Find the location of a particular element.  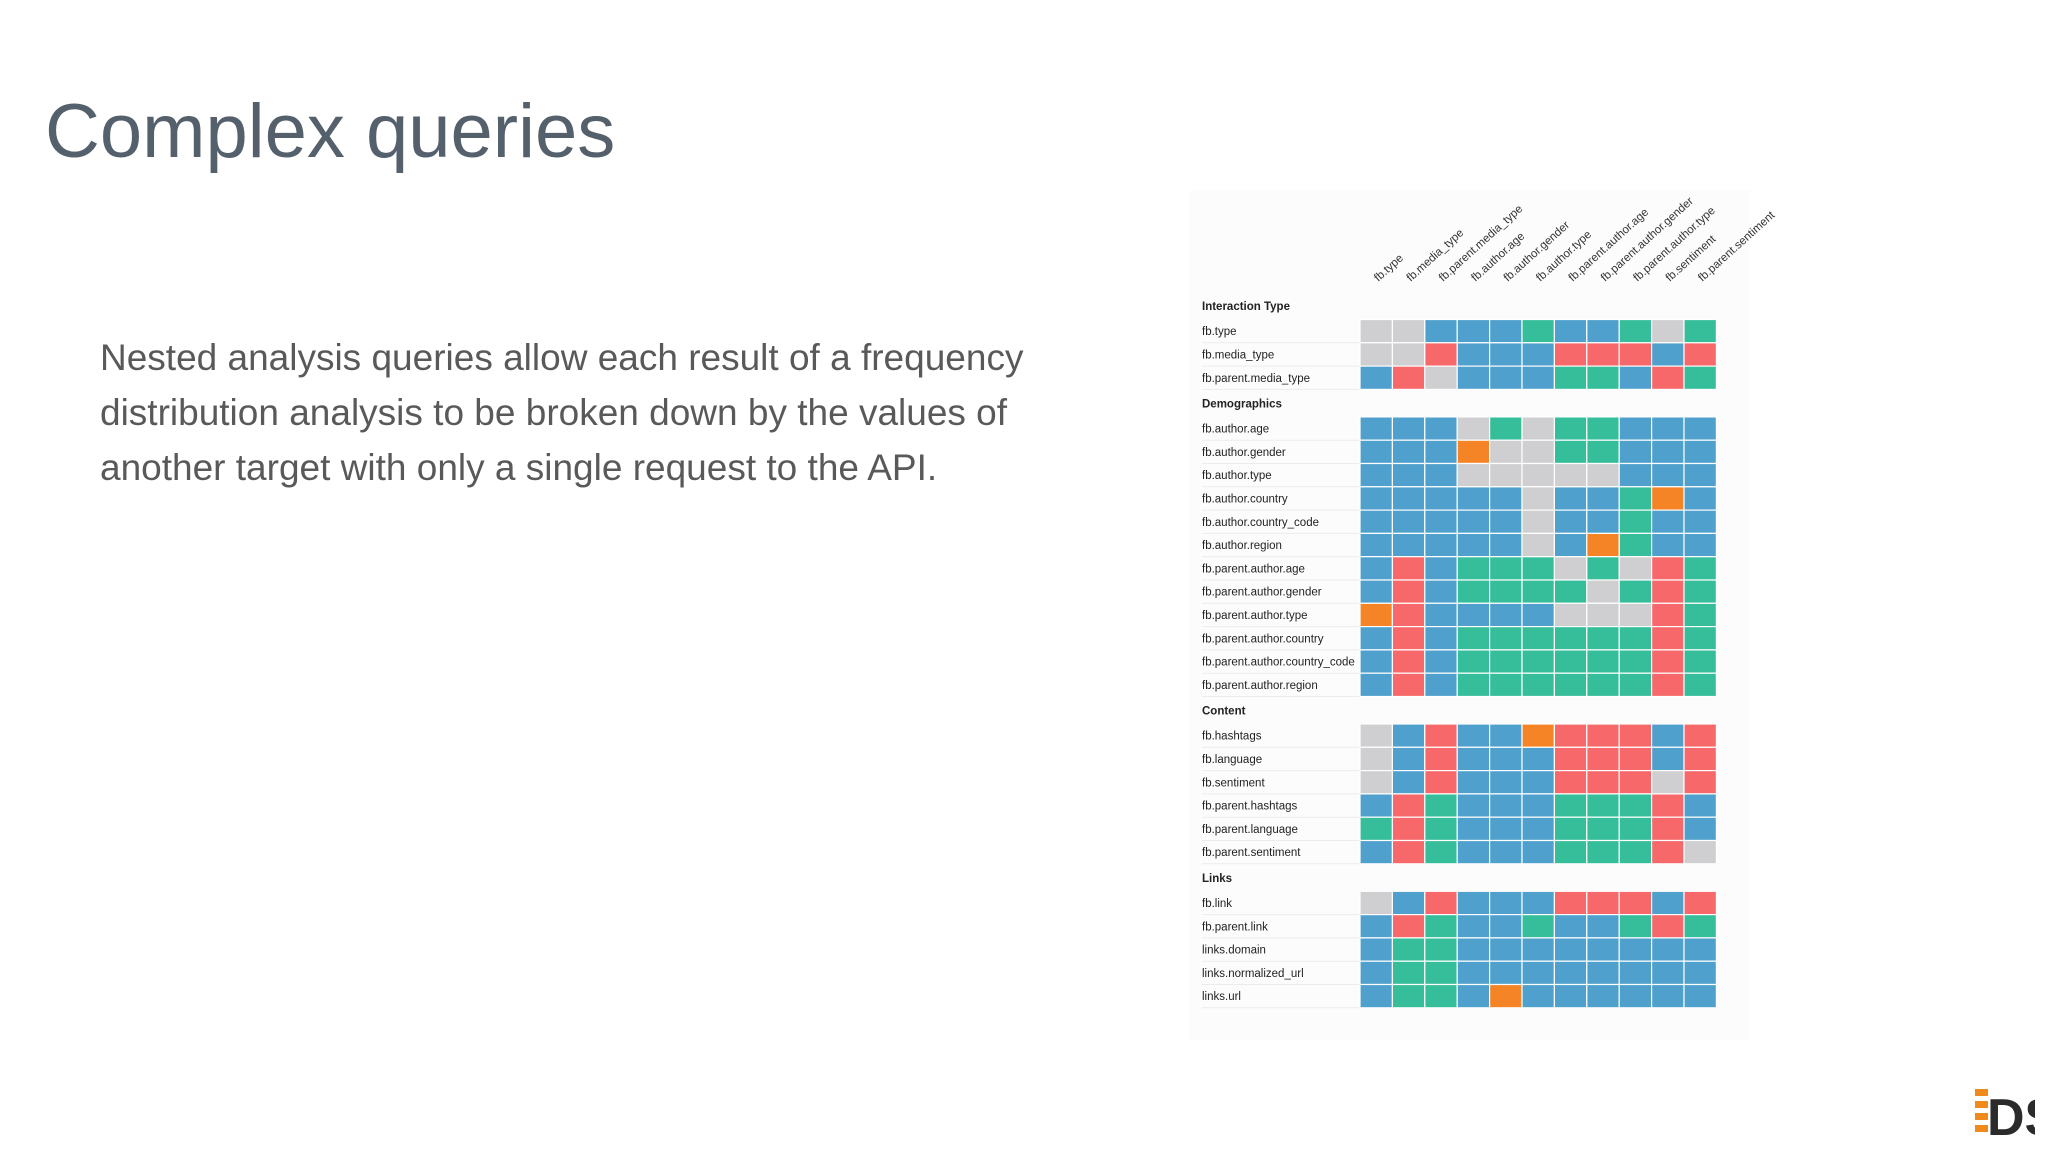

row-label-fb-parent-media-type: fb.parent.media_type is located at coordinates (1256, 379).